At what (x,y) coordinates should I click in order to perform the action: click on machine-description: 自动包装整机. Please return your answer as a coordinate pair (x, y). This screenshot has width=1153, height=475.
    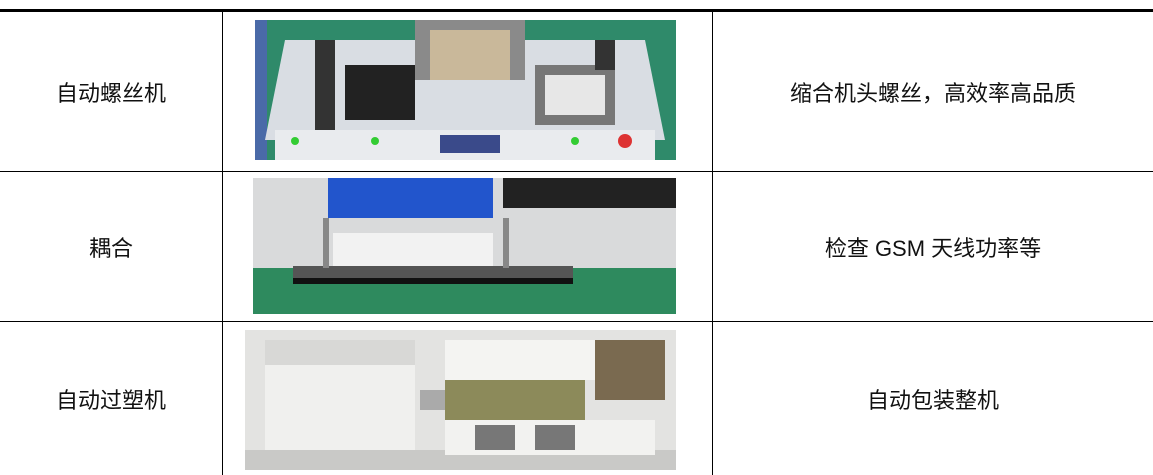
    Looking at the image, I should click on (932, 400).